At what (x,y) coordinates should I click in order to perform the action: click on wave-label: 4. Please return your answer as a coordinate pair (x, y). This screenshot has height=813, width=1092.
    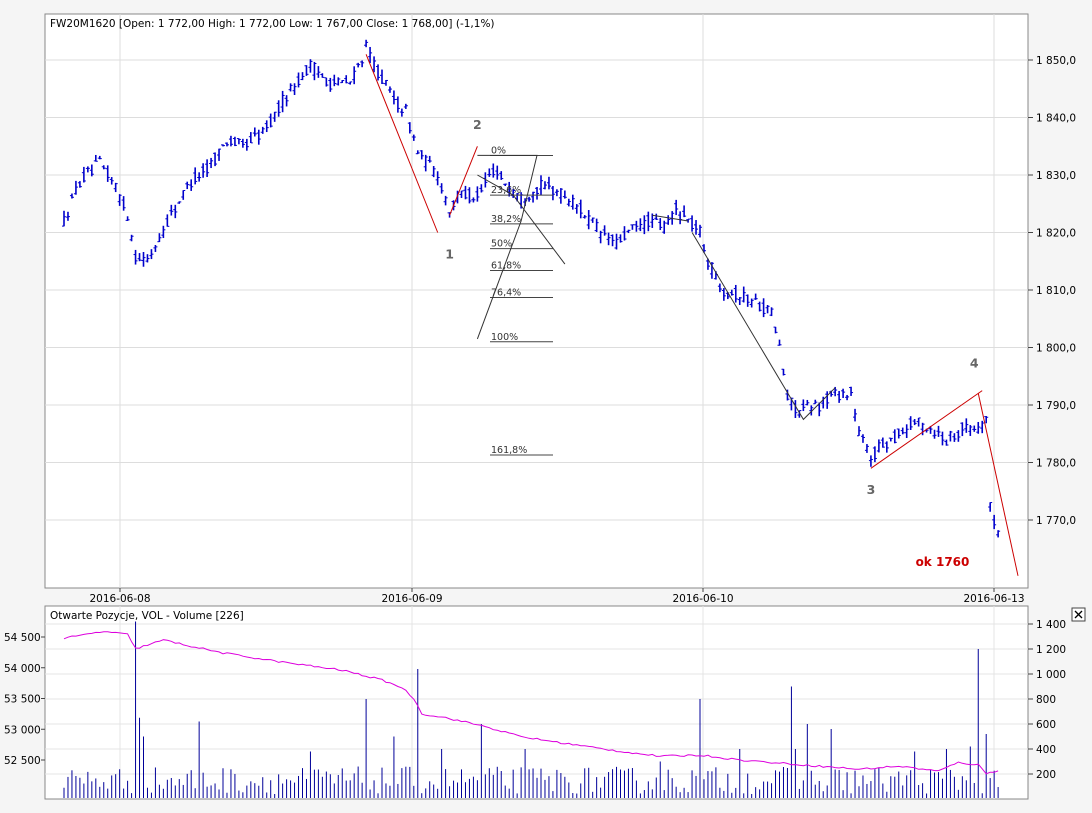
    Looking at the image, I should click on (974, 363).